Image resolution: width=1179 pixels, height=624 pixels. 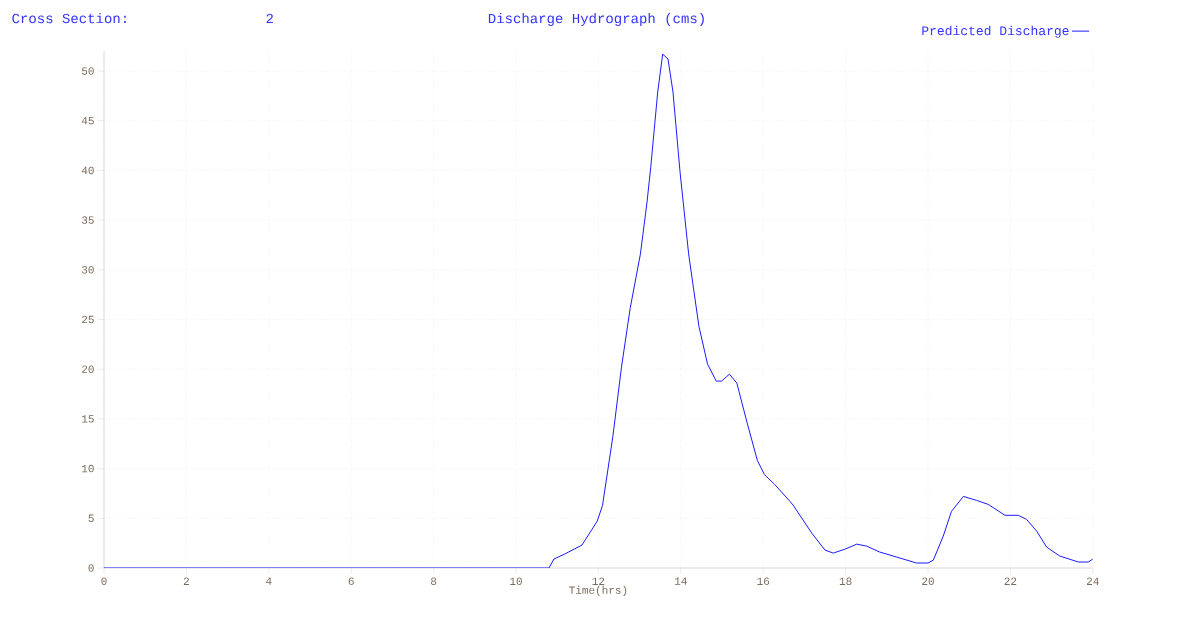 I want to click on y-tick-label: 15, so click(x=88, y=419).